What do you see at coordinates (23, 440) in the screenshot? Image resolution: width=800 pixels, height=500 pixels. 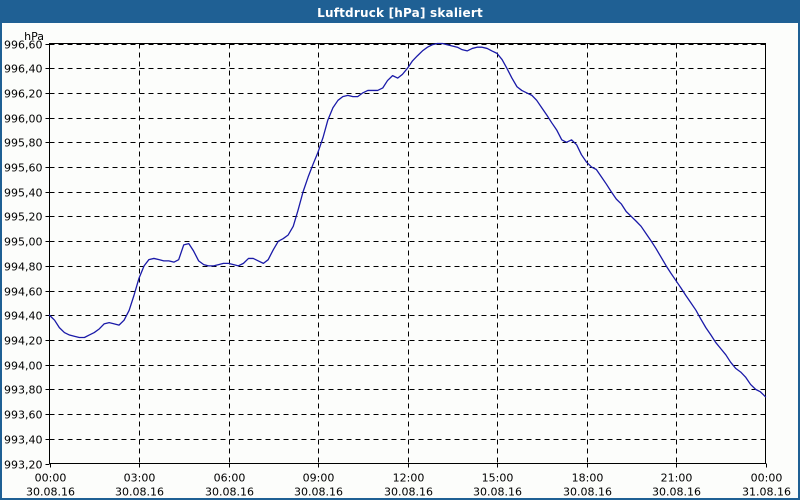 I see `y-tick-label: 993,40` at bounding box center [23, 440].